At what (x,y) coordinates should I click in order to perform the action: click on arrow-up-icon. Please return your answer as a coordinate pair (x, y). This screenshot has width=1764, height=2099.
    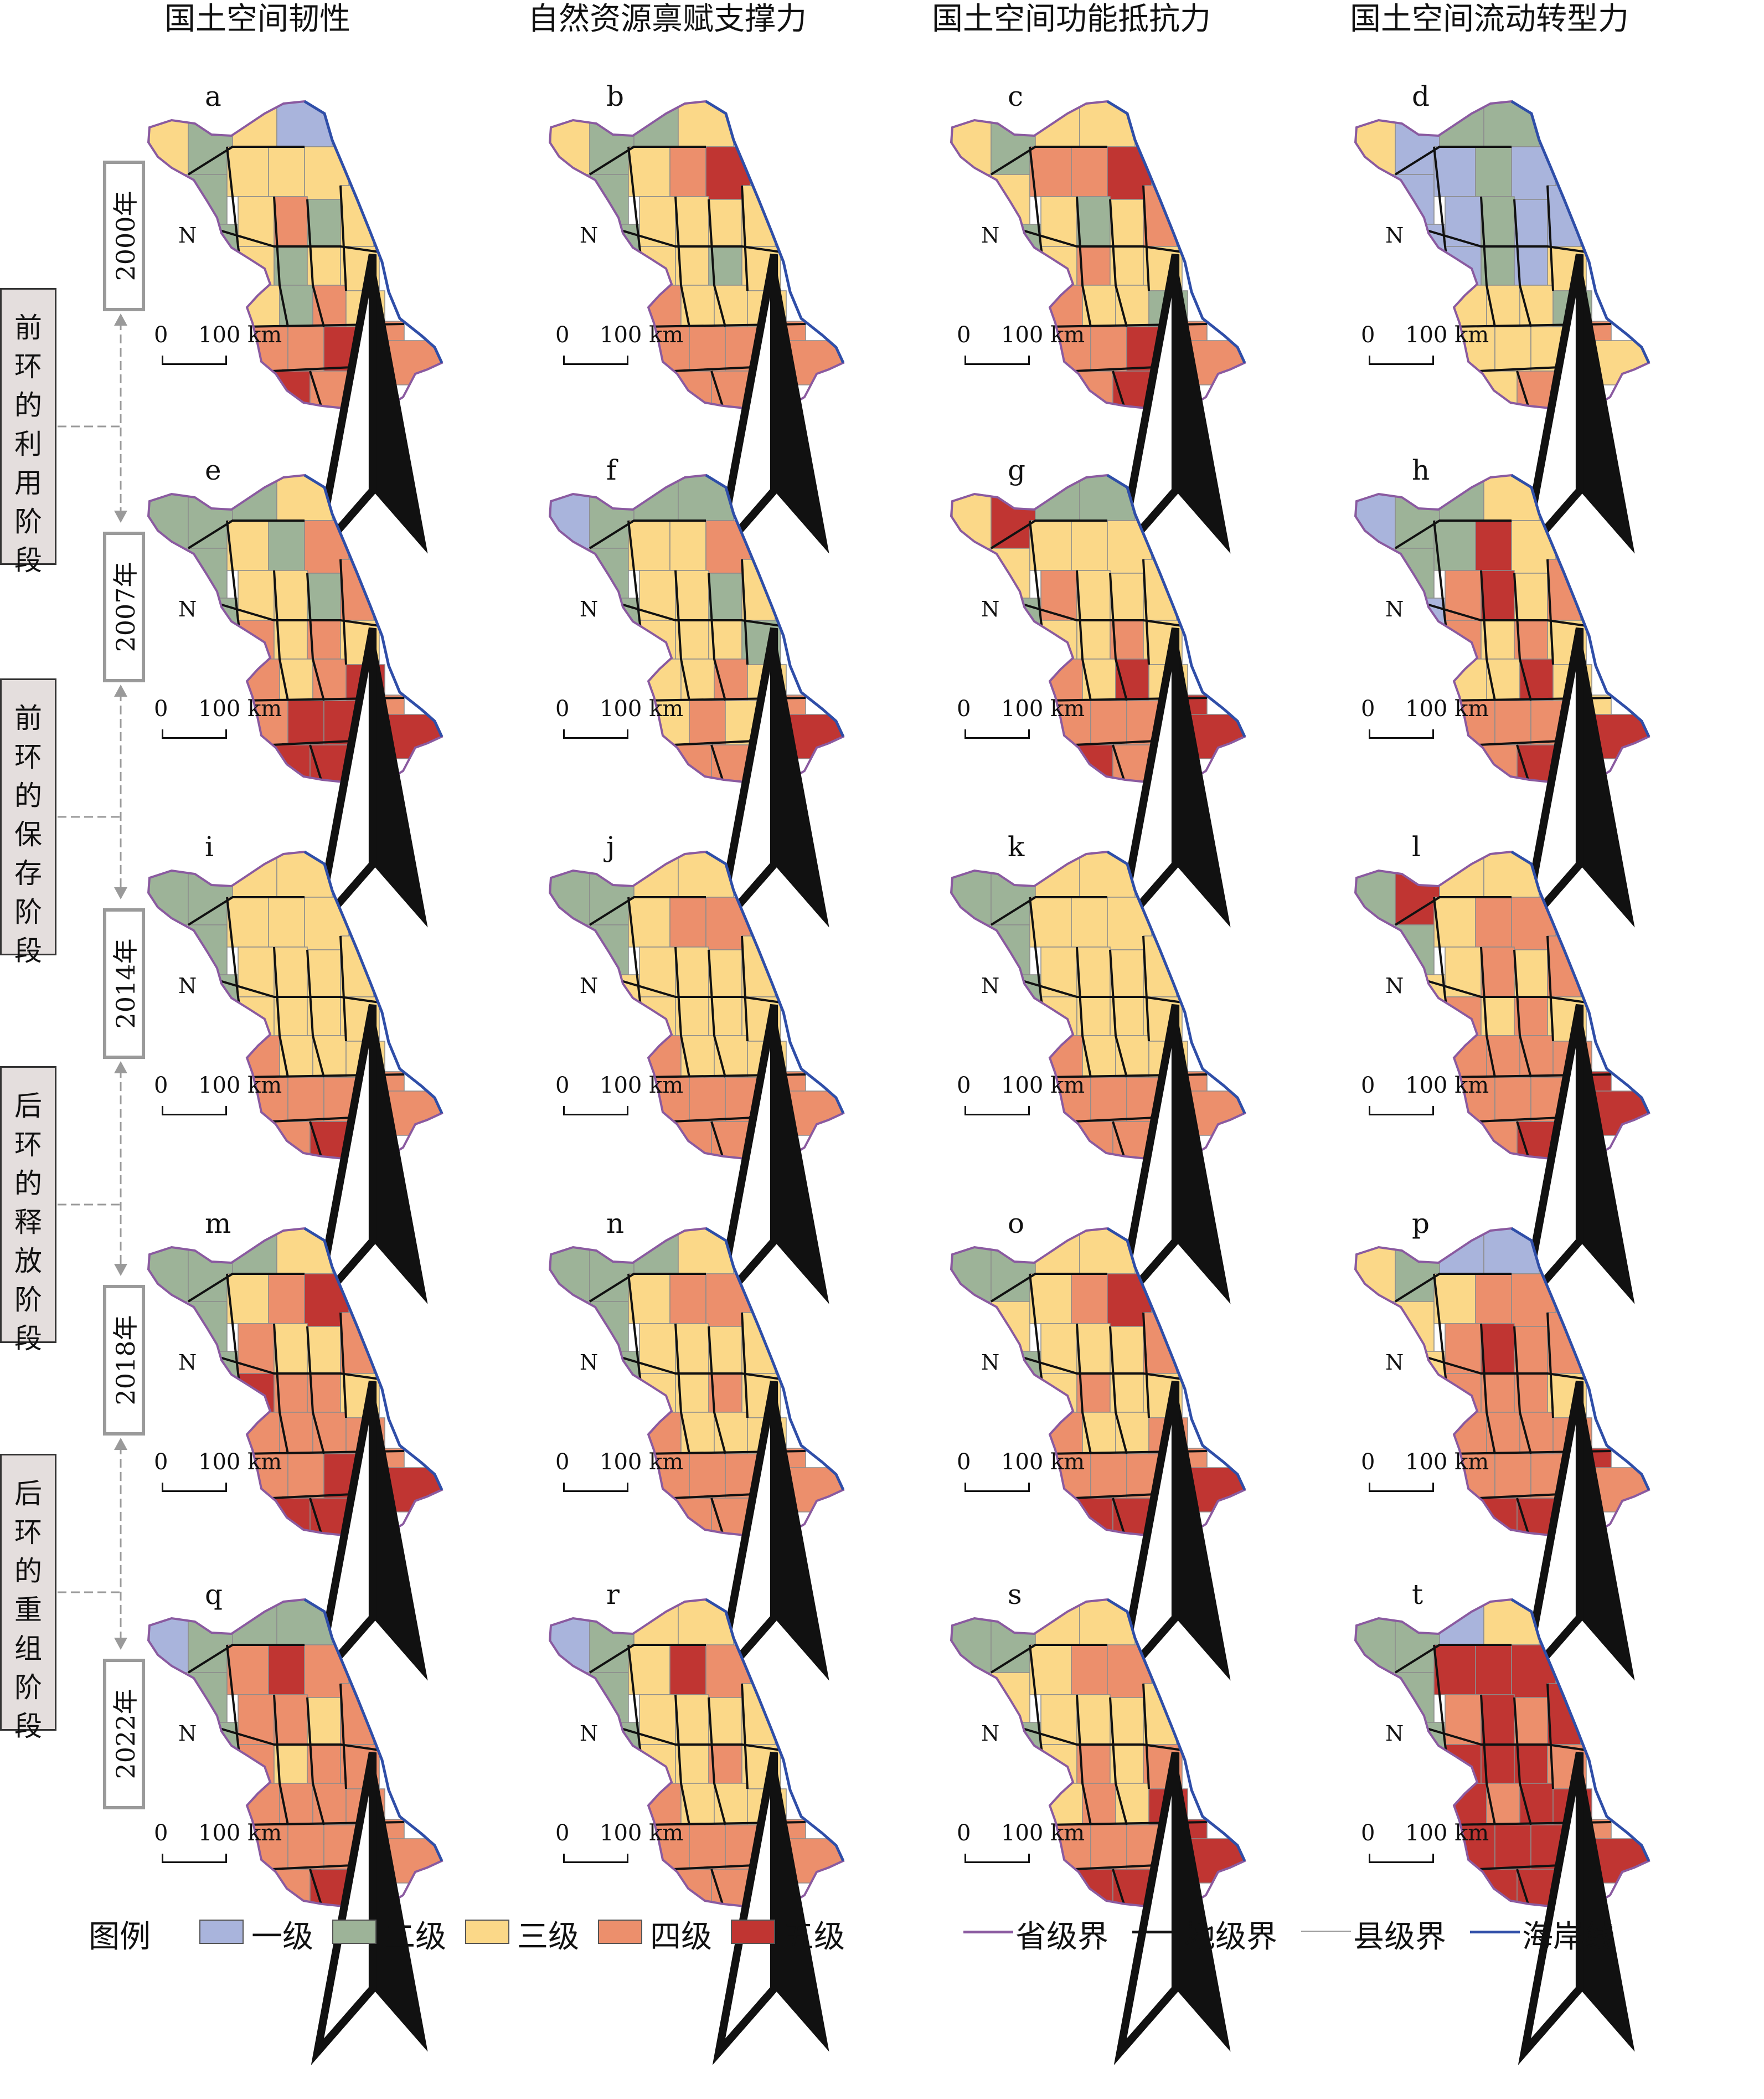
    Looking at the image, I should click on (120, 1067).